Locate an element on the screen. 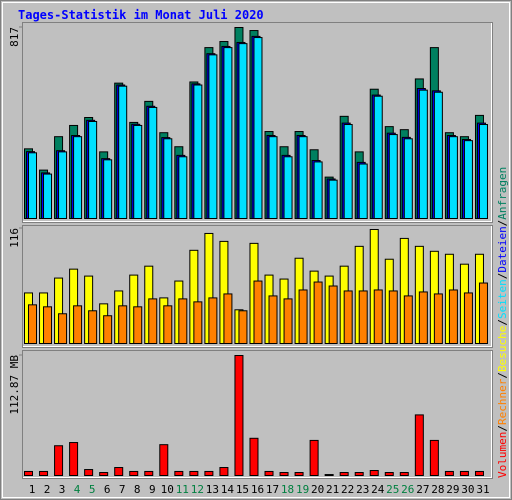  x-tick-label: 12 is located at coordinates (197, 489).